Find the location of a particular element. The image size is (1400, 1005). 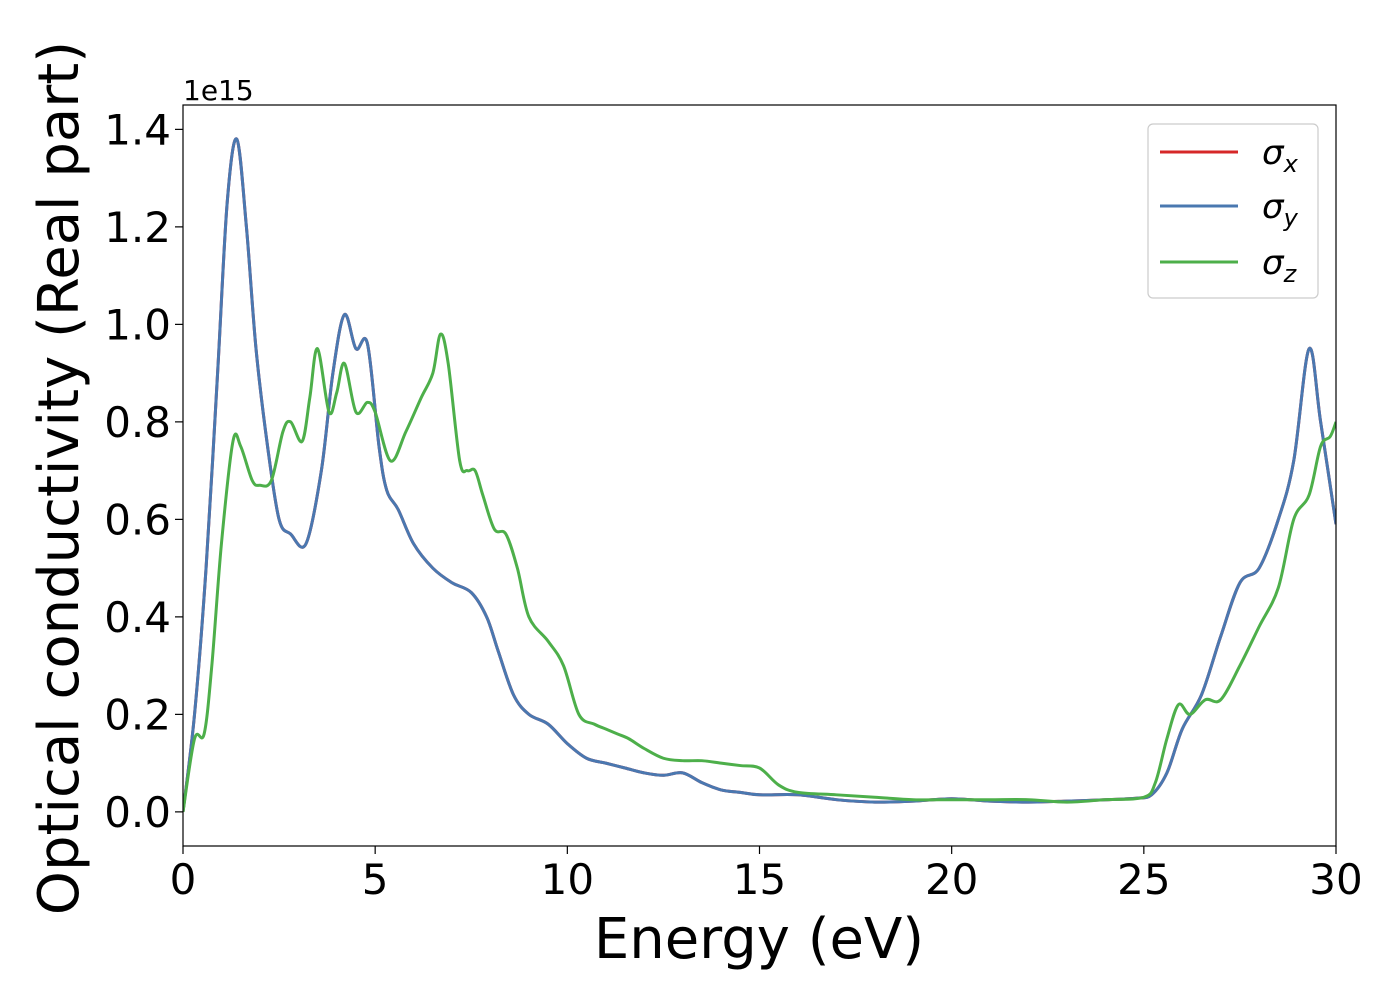

y-axis-ticks: 0.0 0.2 0.4 0.6 0.8 1.0 1.2 1.4 is located at coordinates (143, 471).